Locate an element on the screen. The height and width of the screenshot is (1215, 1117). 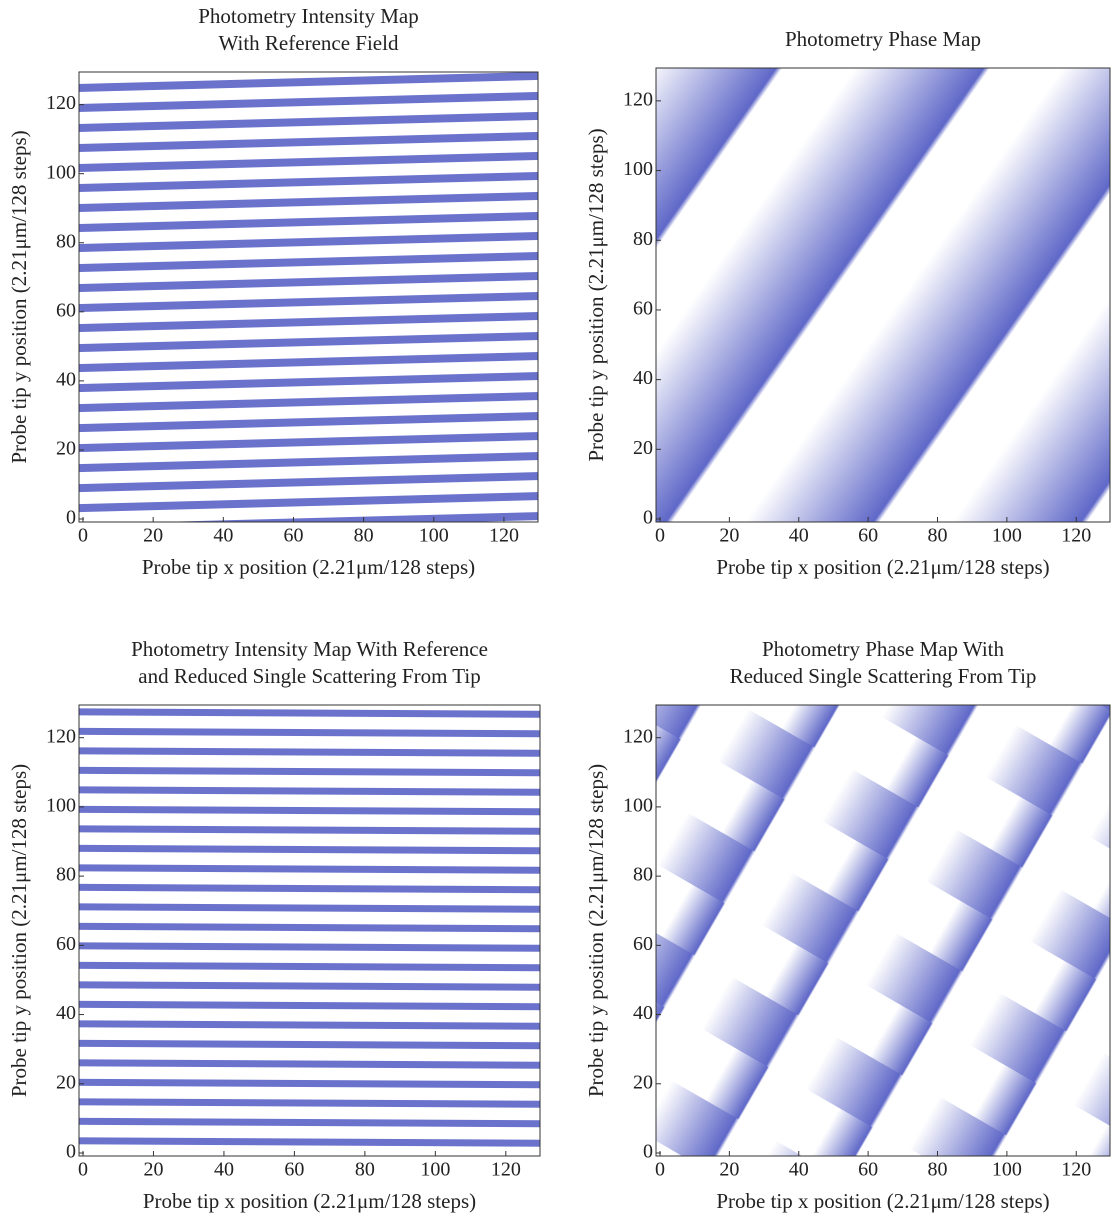
chart-title: Photometry Phase Map With is located at coordinates (883, 649).